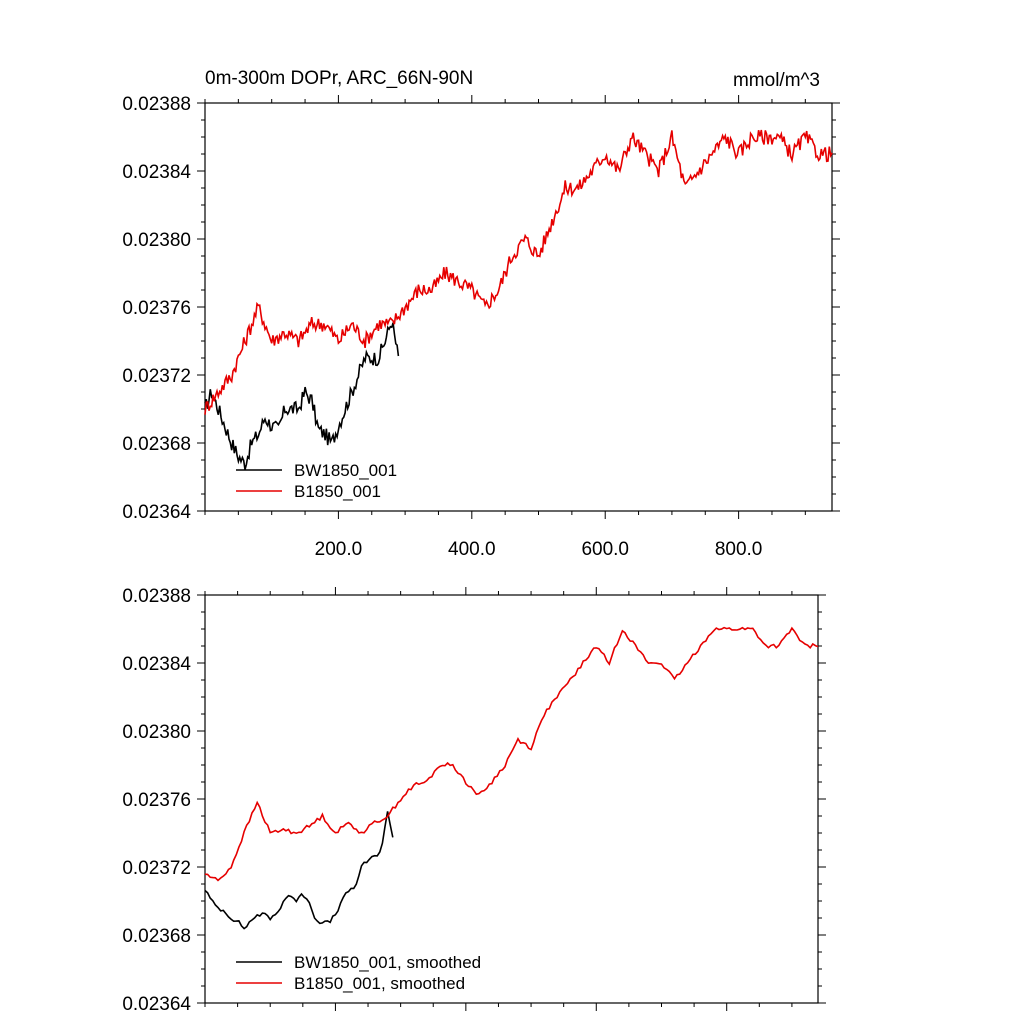 This screenshot has width=1024, height=1024. I want to click on x-tick-label: 600.0, so click(605, 549).